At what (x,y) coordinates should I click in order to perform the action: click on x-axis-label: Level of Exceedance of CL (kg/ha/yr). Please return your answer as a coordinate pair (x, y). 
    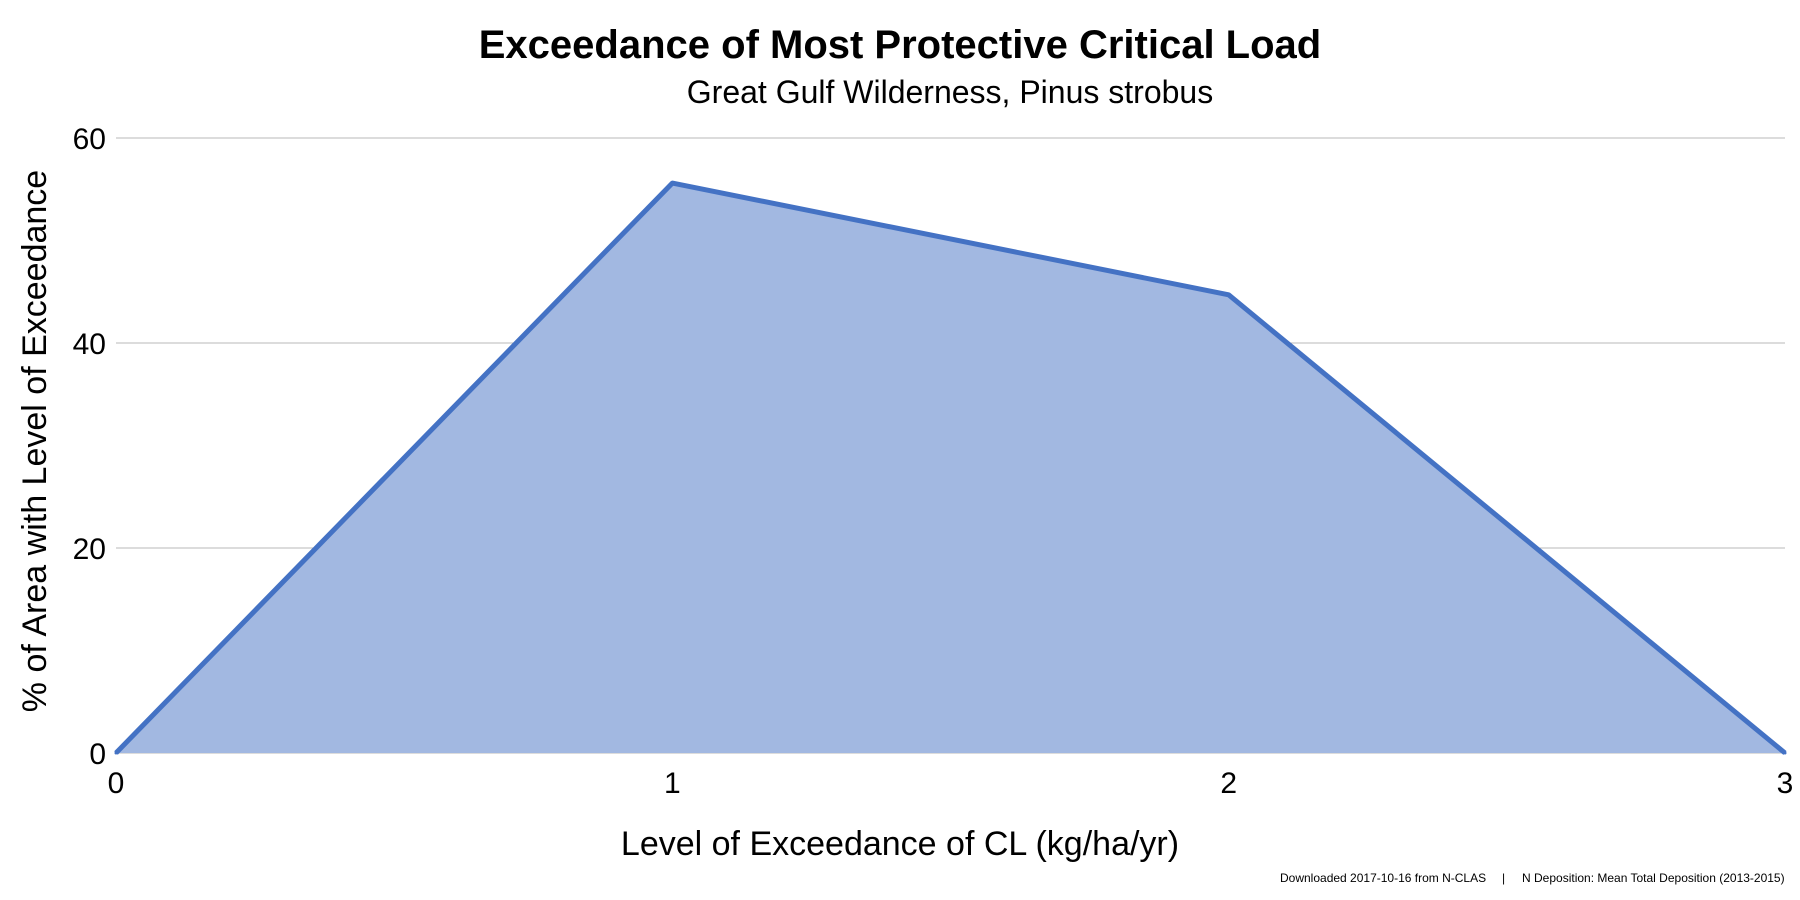
    Looking at the image, I should click on (900, 844).